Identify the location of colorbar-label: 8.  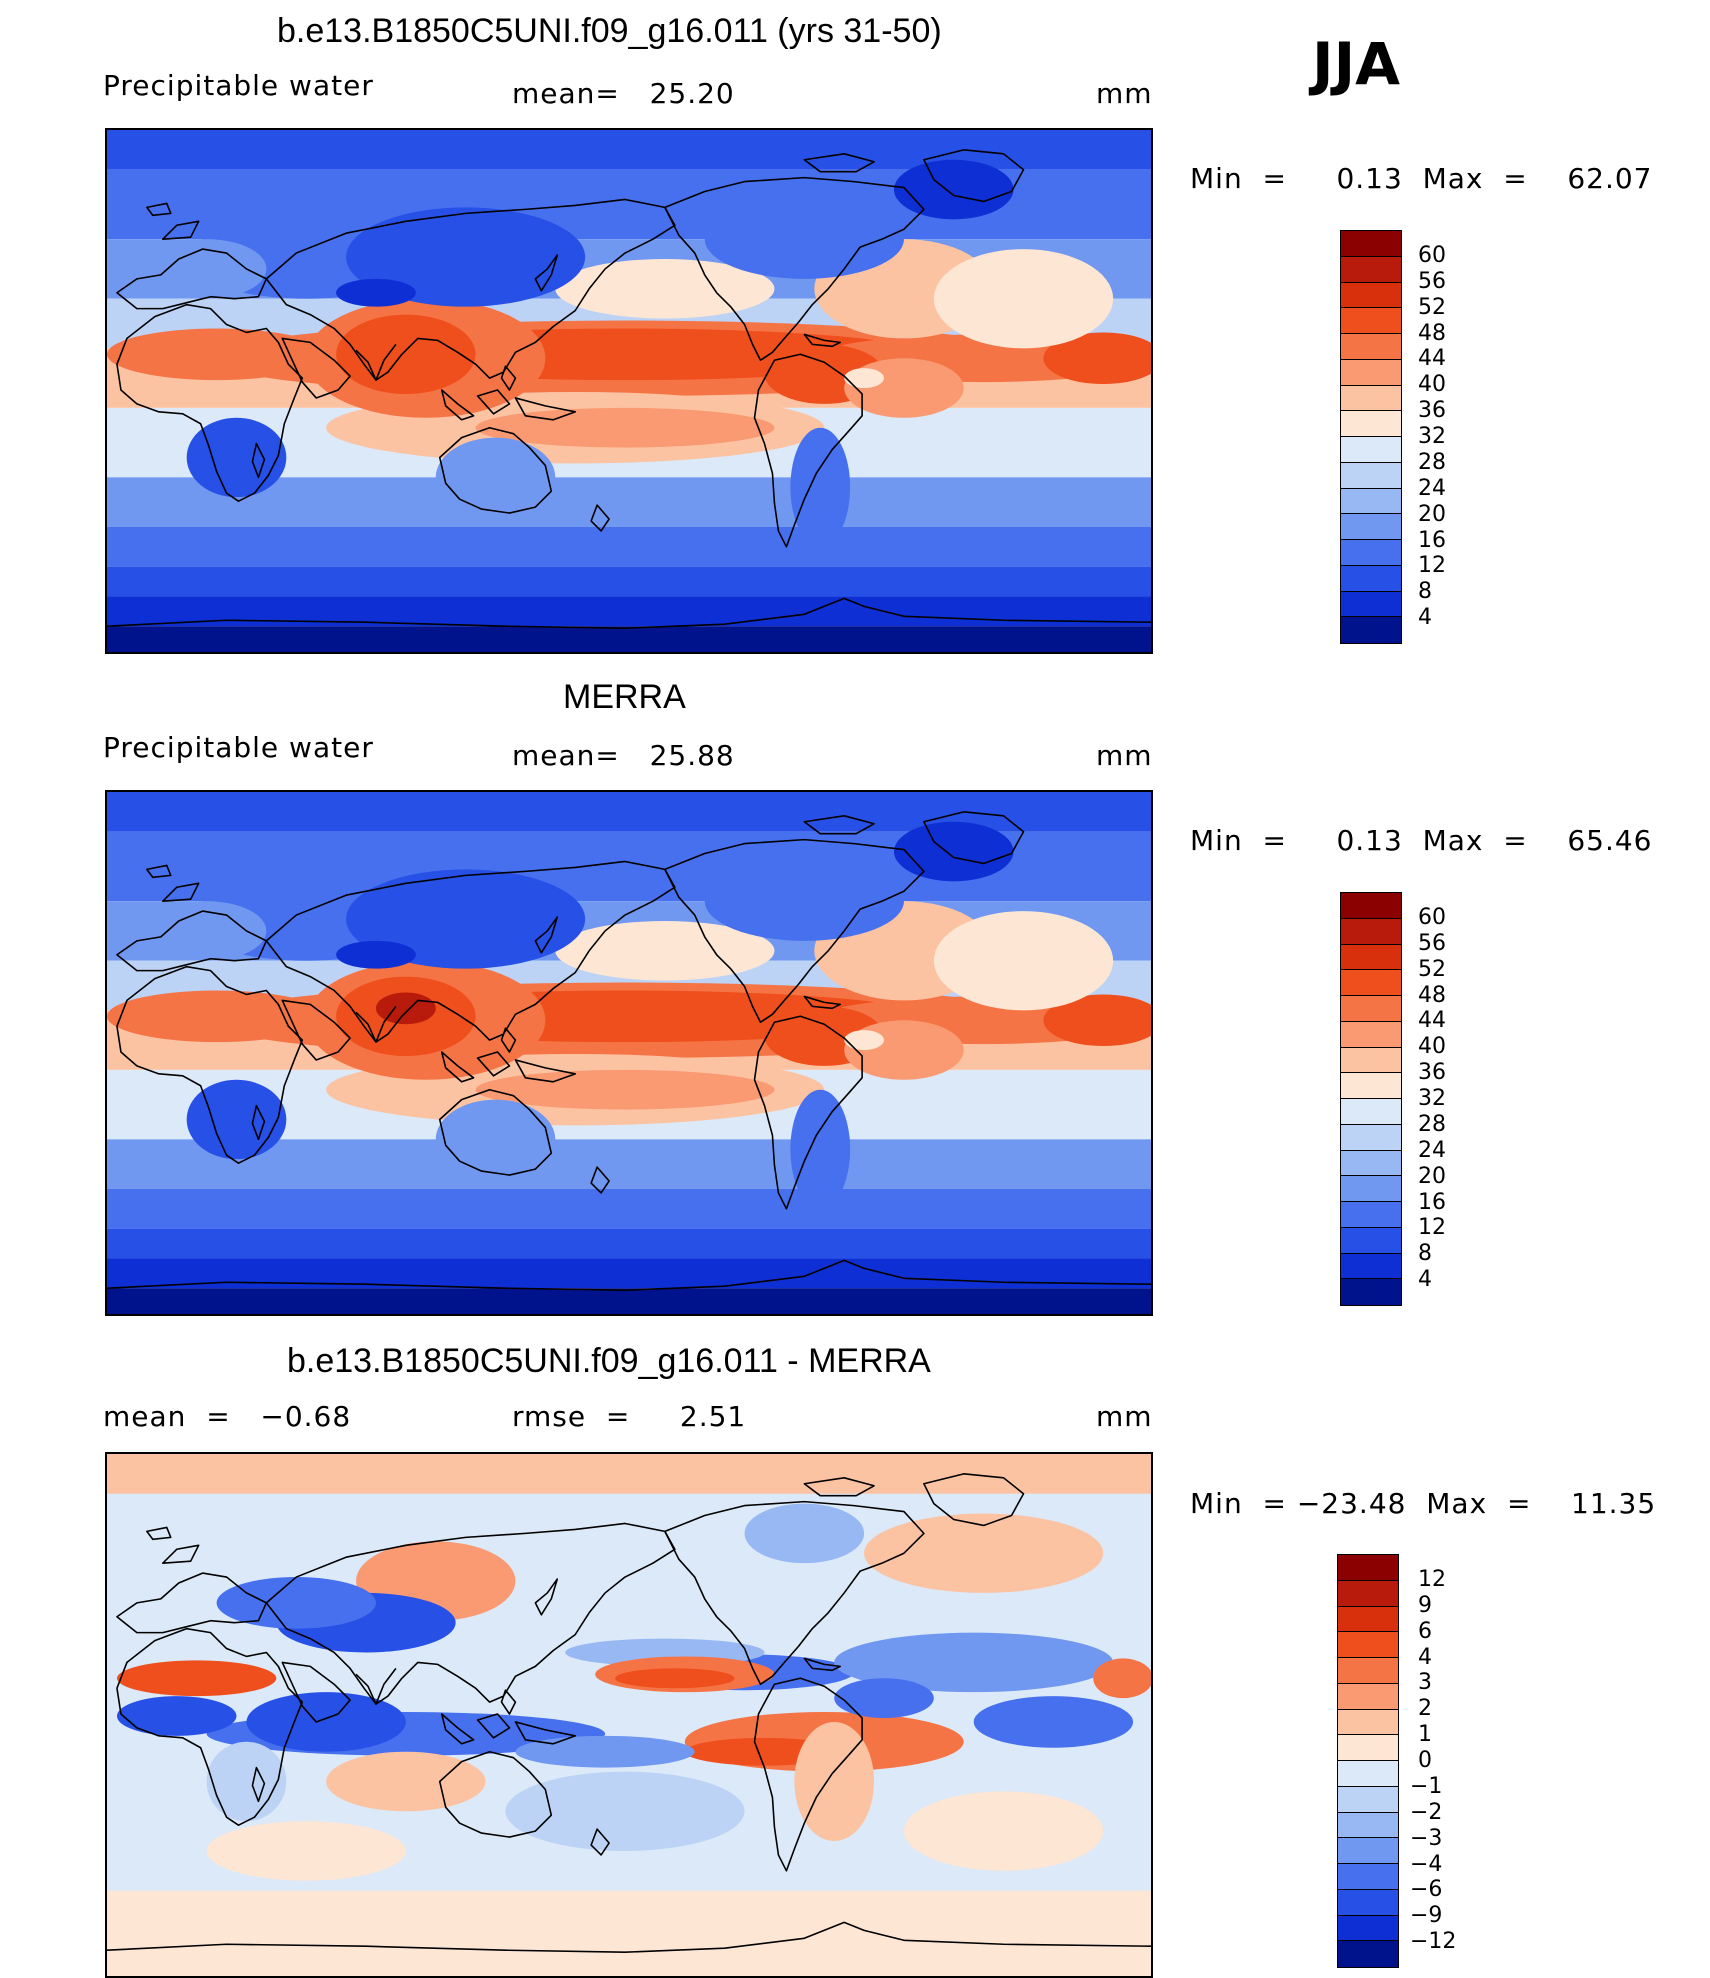
(1425, 592).